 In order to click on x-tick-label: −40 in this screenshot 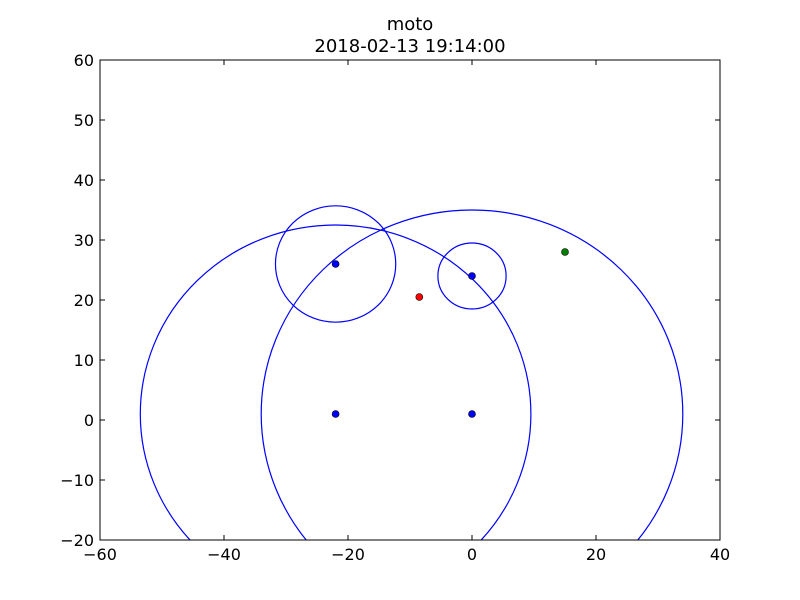, I will do `click(224, 554)`.